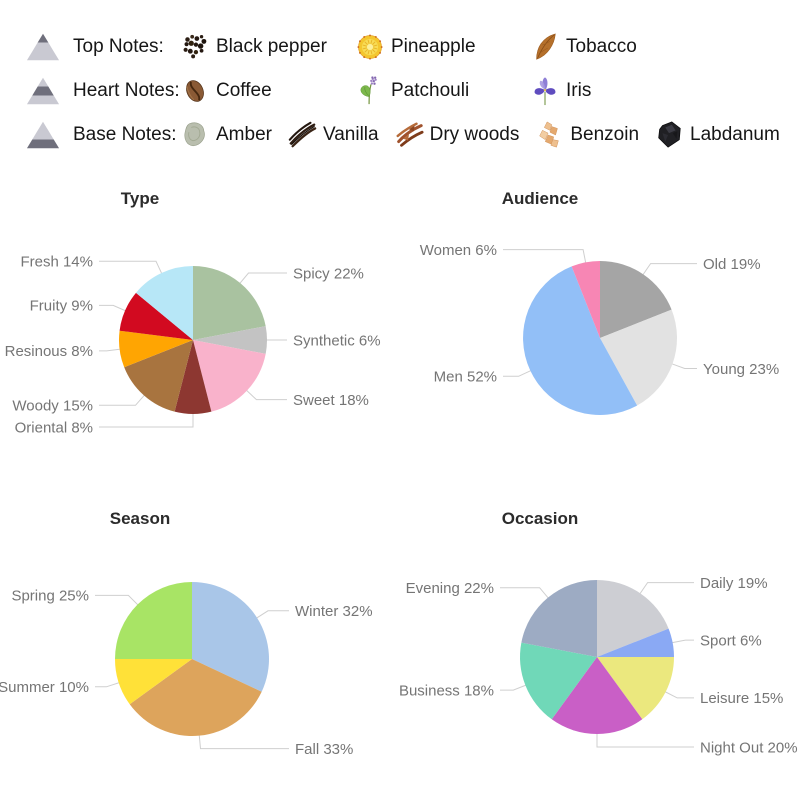 Image resolution: width=800 pixels, height=800 pixels. Describe the element at coordinates (684, 366) in the screenshot. I see `leader-line-young` at that location.